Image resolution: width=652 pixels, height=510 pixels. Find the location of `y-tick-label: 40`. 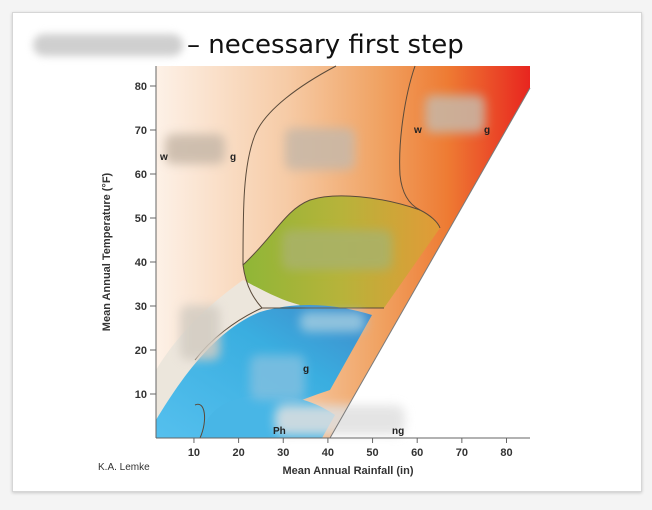

y-tick-label: 40 is located at coordinates (141, 263).